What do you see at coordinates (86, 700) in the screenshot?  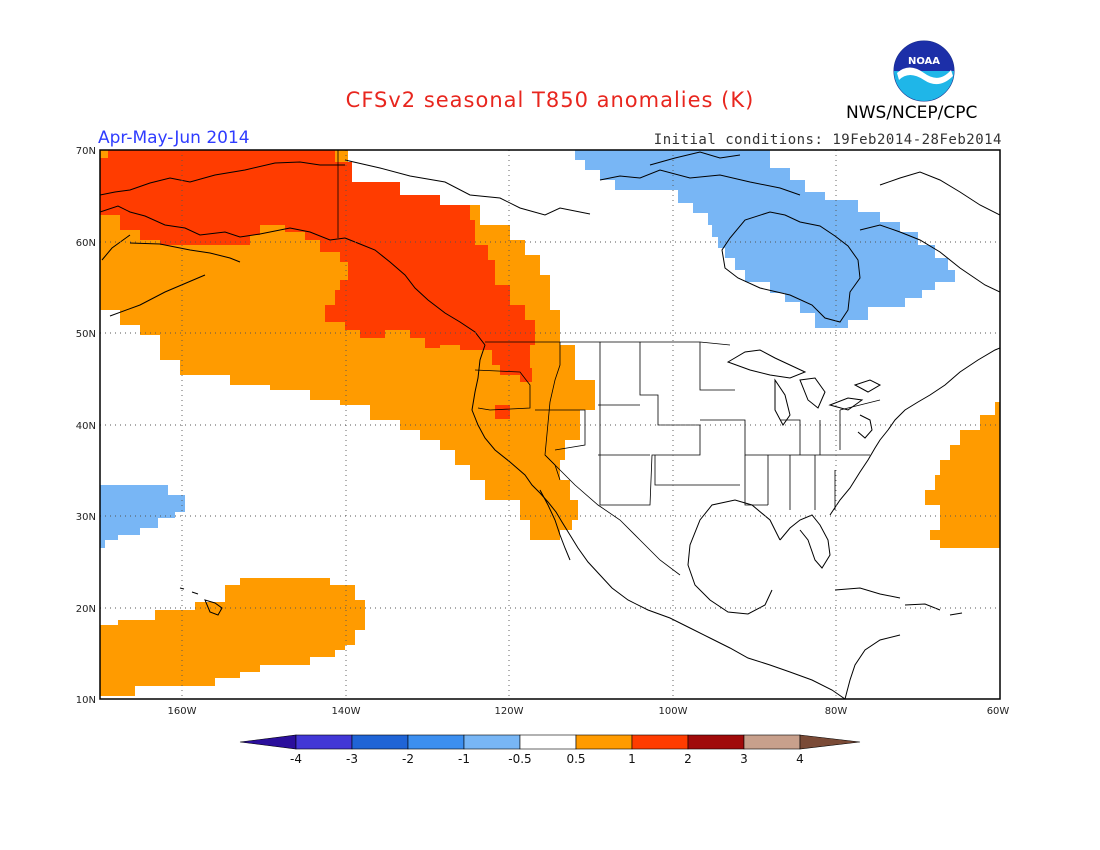 I see `lat-label: 10N` at bounding box center [86, 700].